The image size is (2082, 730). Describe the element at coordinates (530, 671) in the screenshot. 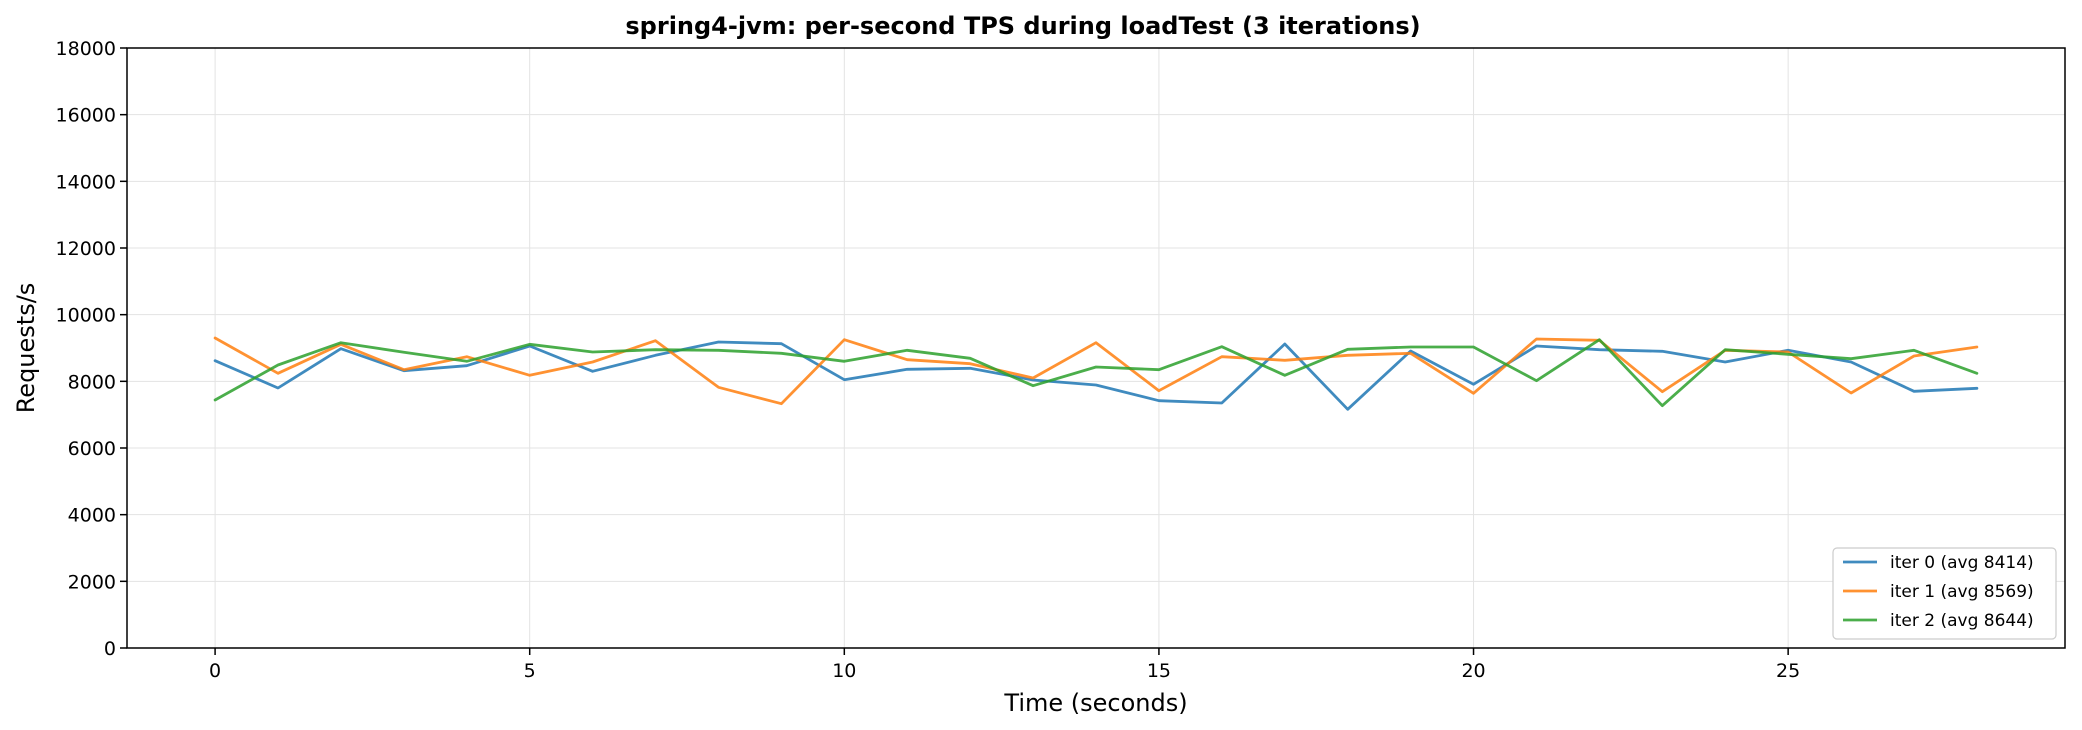

I see `x-tick-label: 5` at that location.